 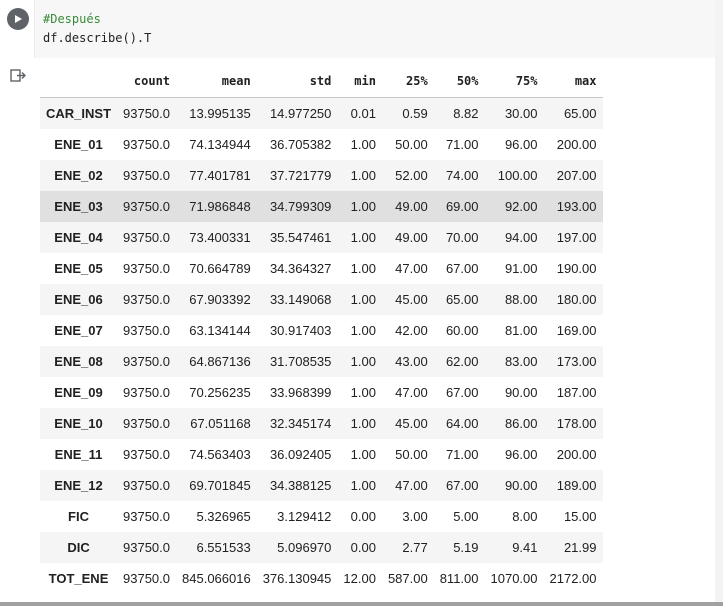 What do you see at coordinates (223, 516) in the screenshot?
I see `table-cell: 5.326965` at bounding box center [223, 516].